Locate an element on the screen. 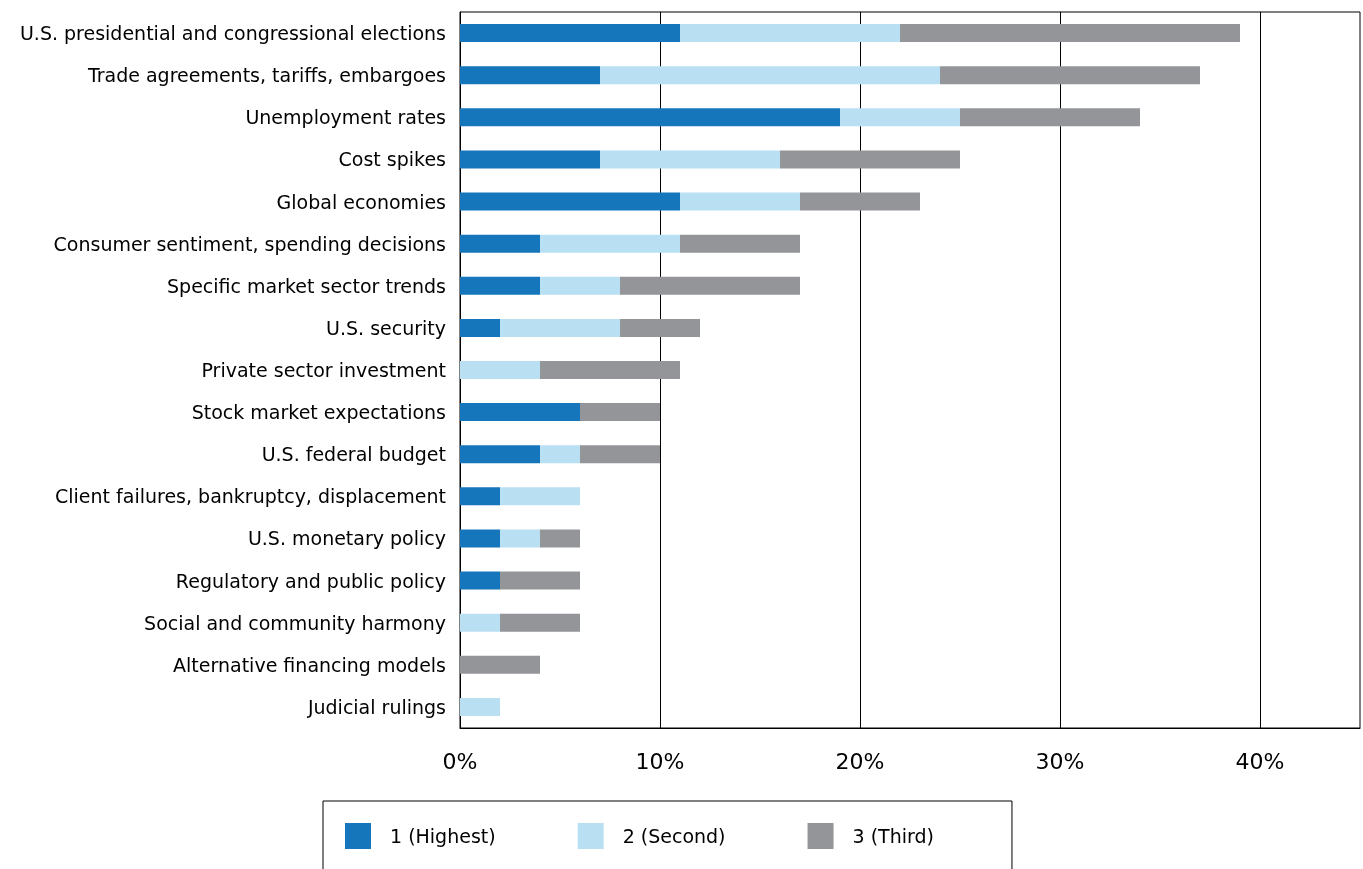 Image resolution: width=1363 pixels, height=869 pixels. y-tick-label: Global economies is located at coordinates (361, 201).